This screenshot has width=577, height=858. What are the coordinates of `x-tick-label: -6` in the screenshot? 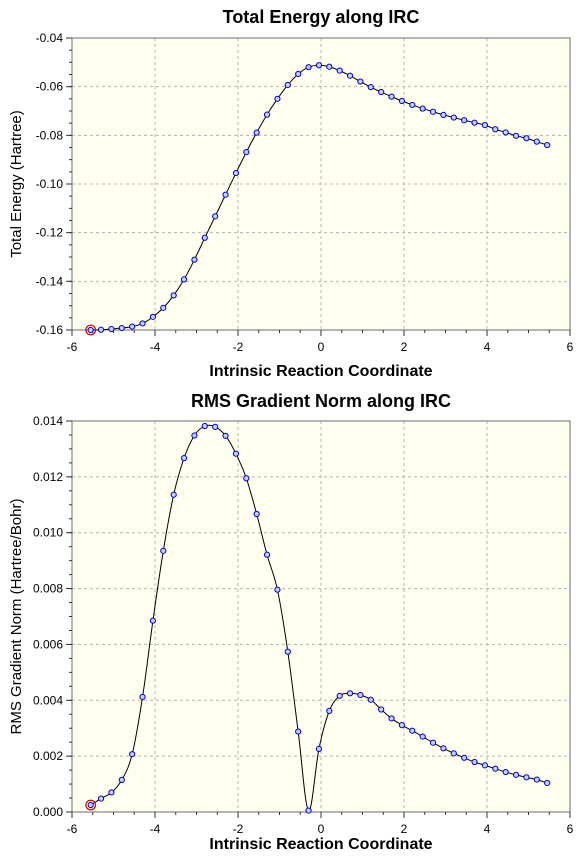 It's located at (72, 829).